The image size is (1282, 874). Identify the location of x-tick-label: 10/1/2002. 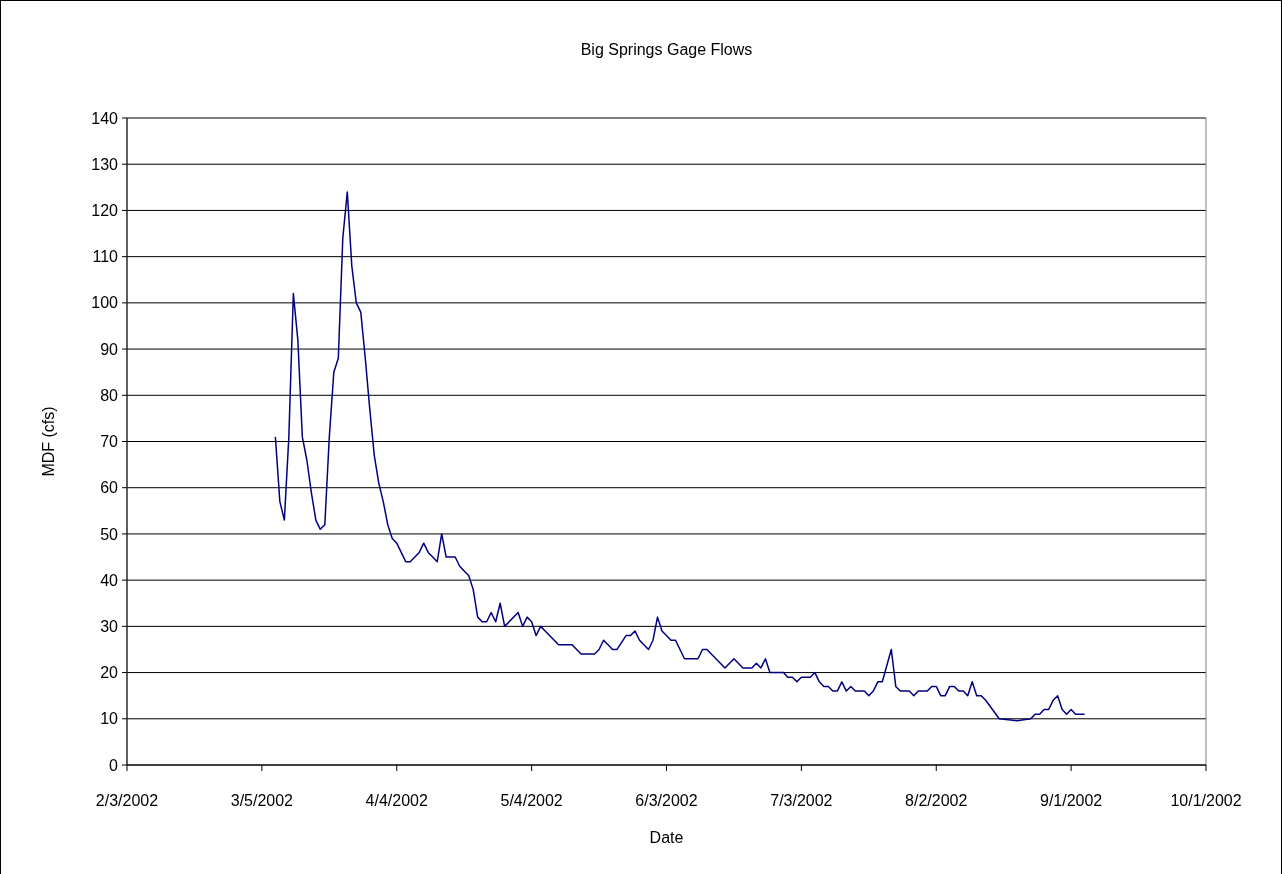
(1206, 800).